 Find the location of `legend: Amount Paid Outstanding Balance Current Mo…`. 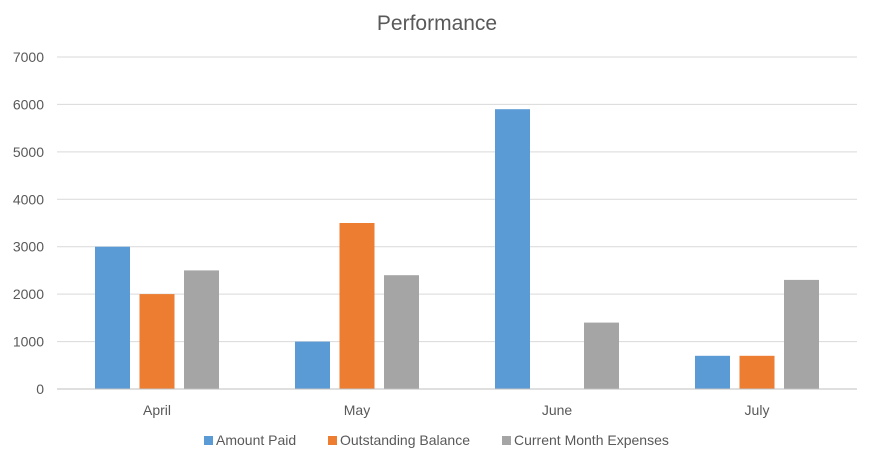

legend: Amount Paid Outstanding Balance Current Mo… is located at coordinates (436, 440).